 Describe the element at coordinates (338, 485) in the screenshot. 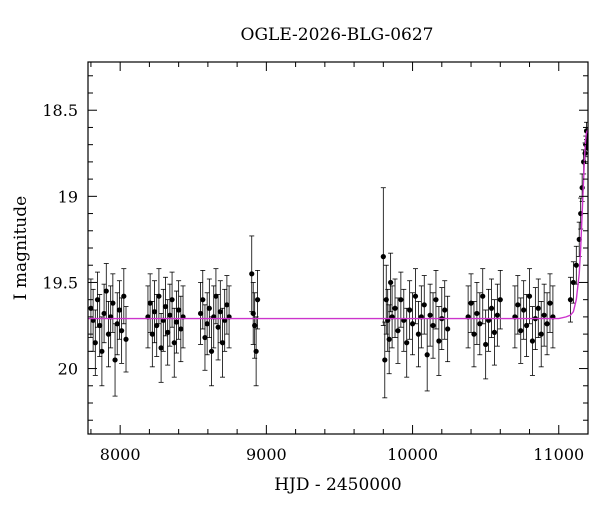

I see `x-axis-label: HJD - 2450000` at that location.